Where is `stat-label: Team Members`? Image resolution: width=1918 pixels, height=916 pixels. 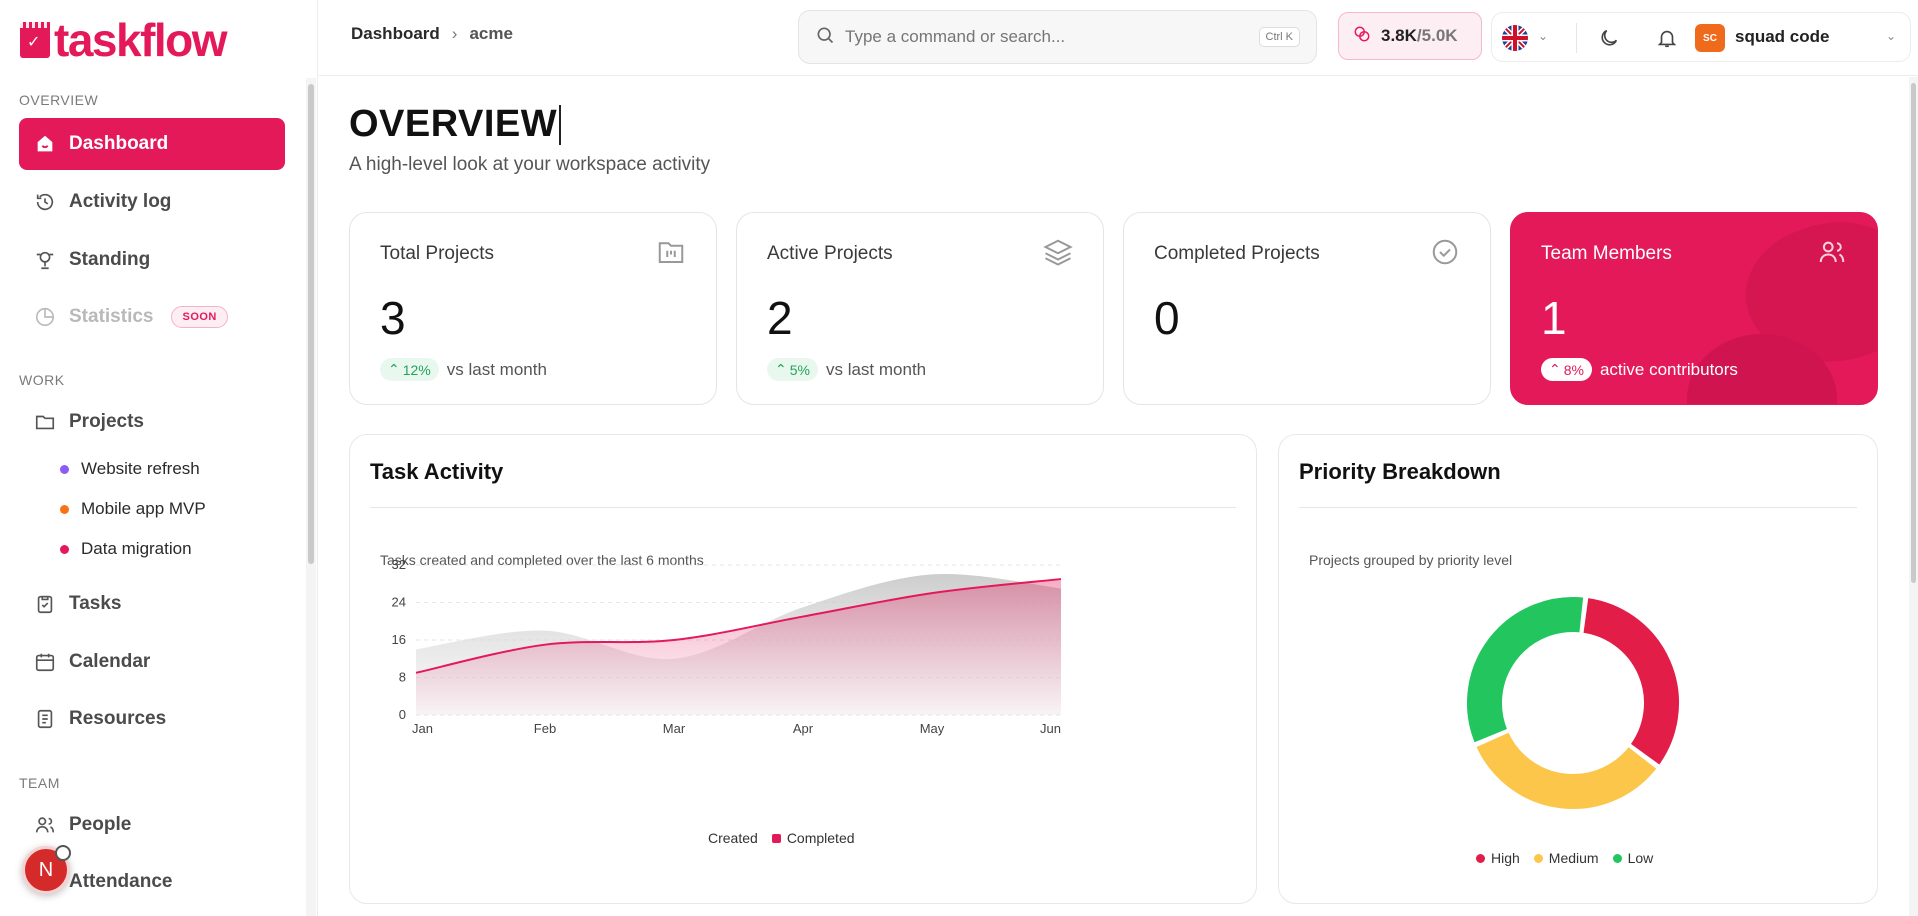
stat-label: Team Members is located at coordinates (1606, 253).